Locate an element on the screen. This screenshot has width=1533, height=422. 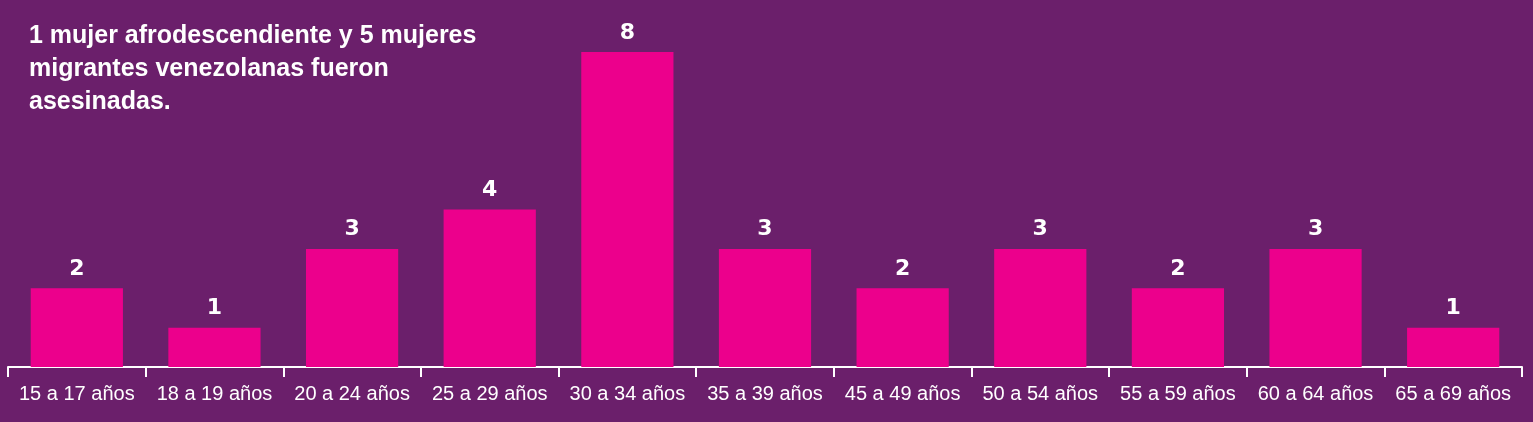
x-tick-label: 65 a 69 años is located at coordinates (1453, 393).